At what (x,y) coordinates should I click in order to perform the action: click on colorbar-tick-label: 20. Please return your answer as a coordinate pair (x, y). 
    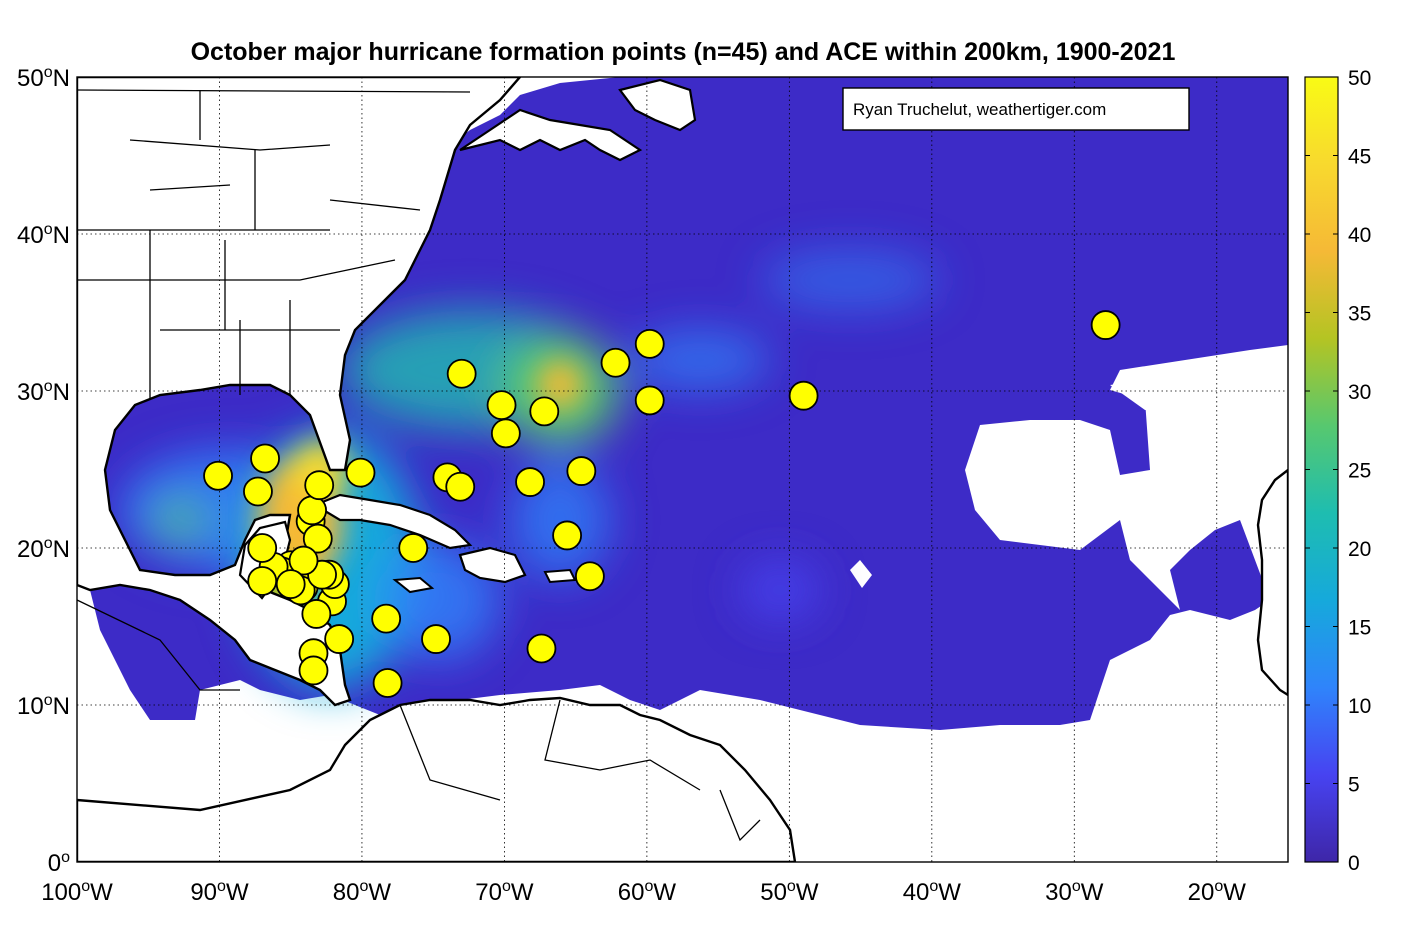
    Looking at the image, I should click on (1359, 549).